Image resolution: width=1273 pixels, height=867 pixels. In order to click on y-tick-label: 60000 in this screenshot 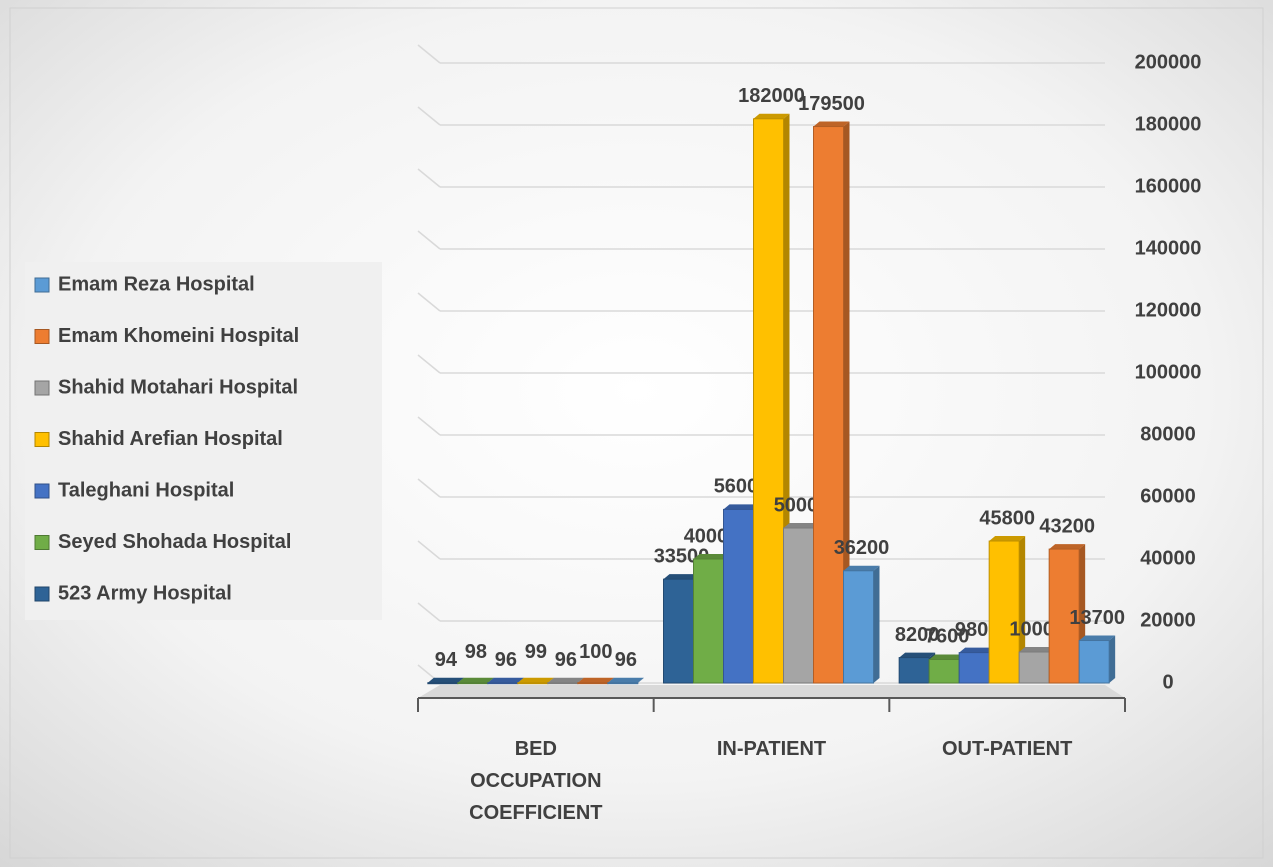, I will do `click(1168, 496)`.